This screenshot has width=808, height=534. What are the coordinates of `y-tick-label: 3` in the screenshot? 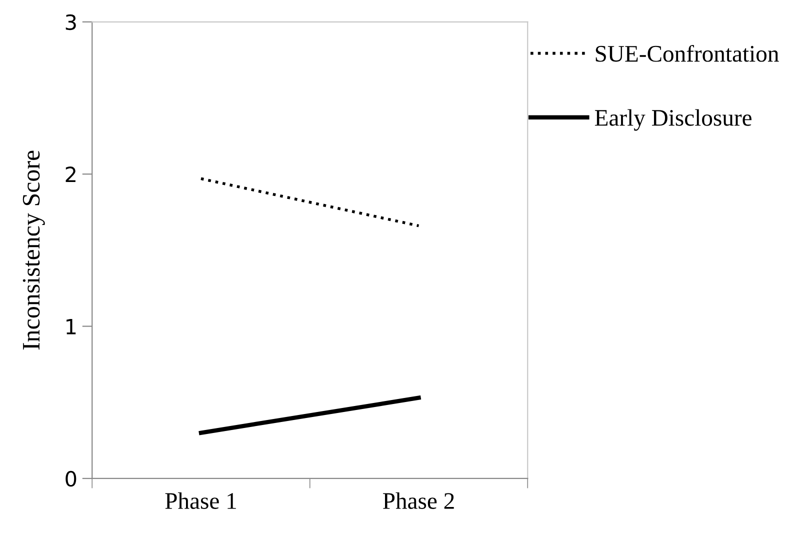 It's located at (71, 22).